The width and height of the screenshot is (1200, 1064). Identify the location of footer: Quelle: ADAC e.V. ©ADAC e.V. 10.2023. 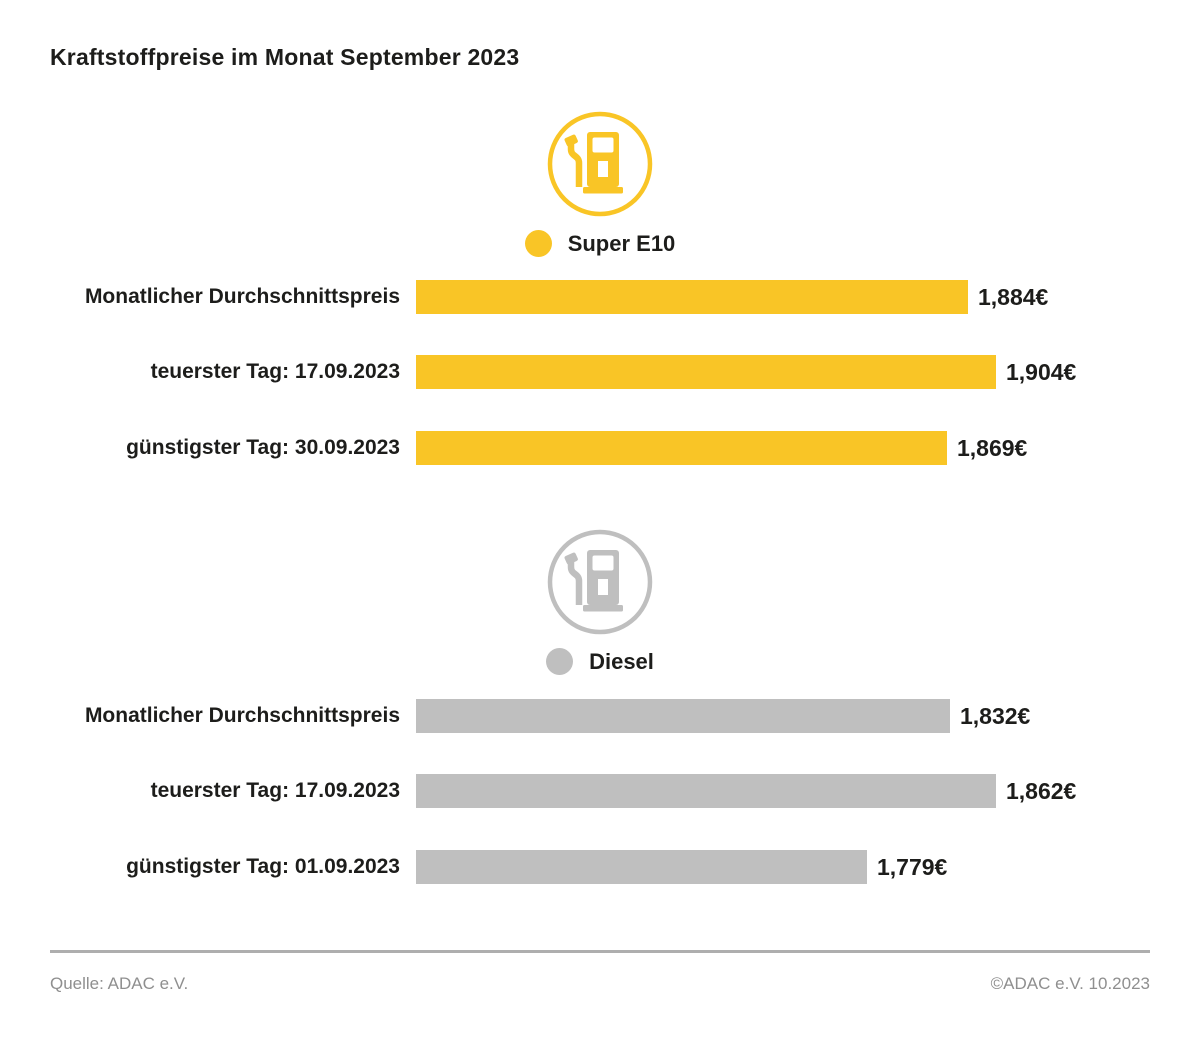
(600, 984).